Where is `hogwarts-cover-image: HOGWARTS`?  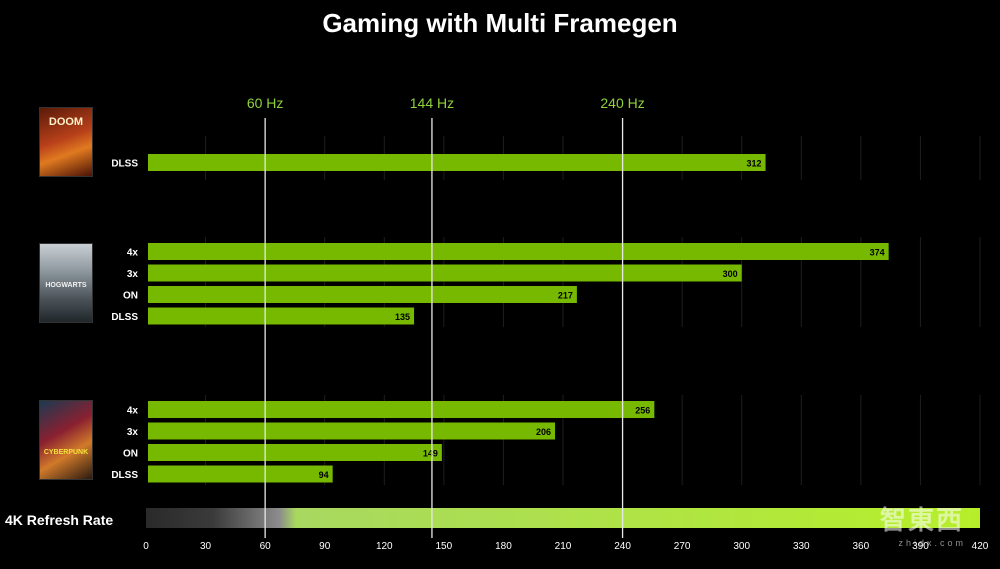
hogwarts-cover-image: HOGWARTS is located at coordinates (66, 283).